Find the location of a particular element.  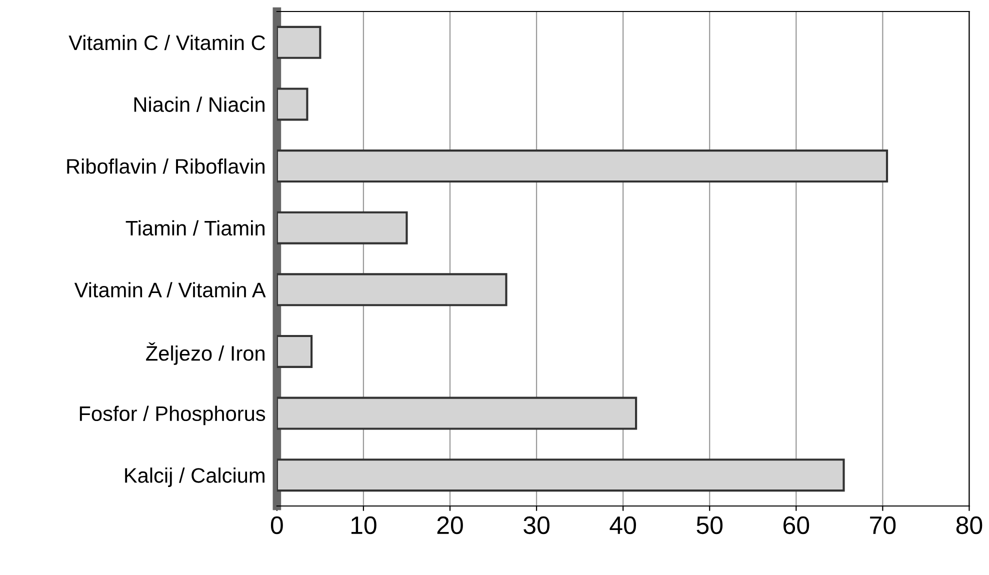

y-tick-label: Vitamin C / Vitamin C is located at coordinates (167, 42).